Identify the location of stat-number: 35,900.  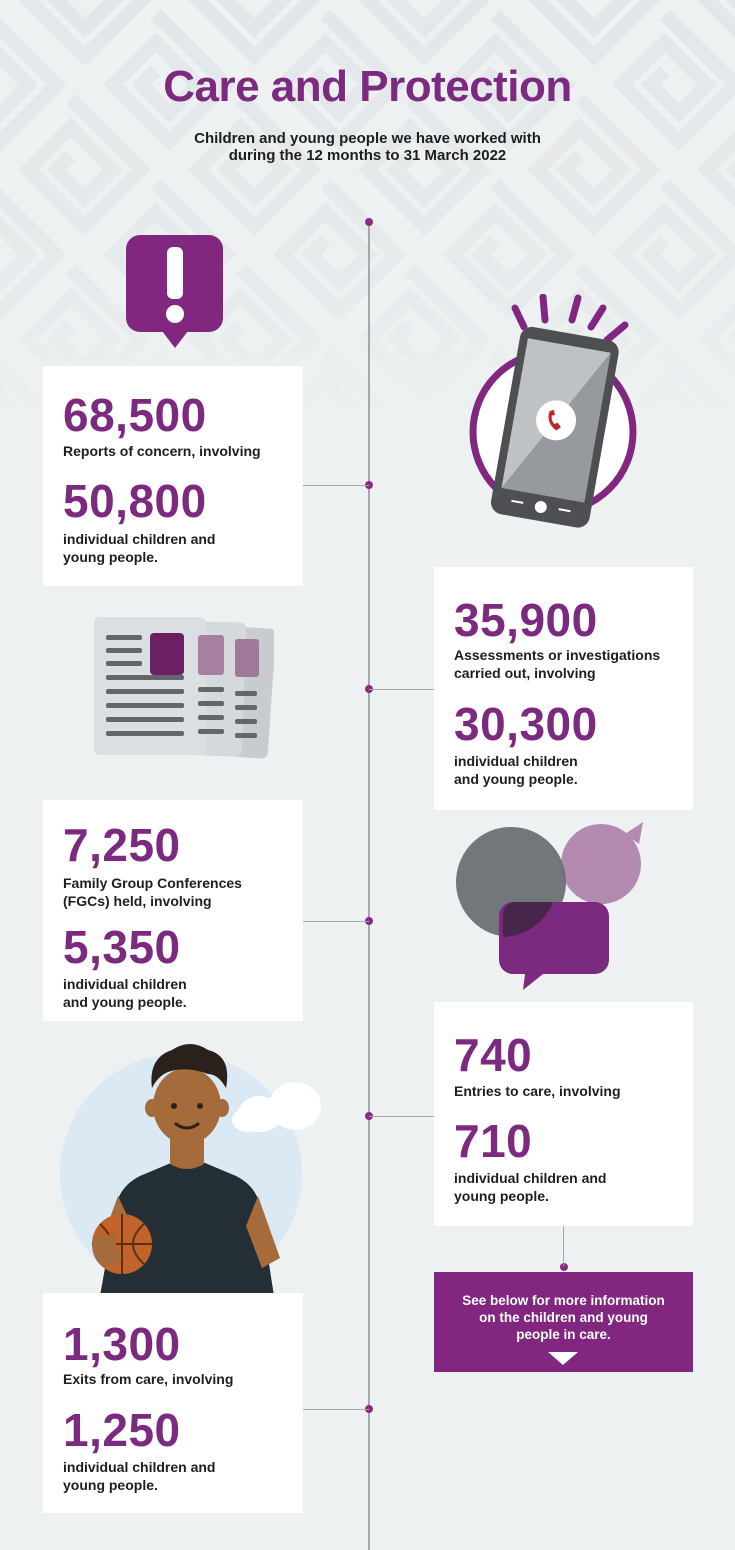
(526, 620).